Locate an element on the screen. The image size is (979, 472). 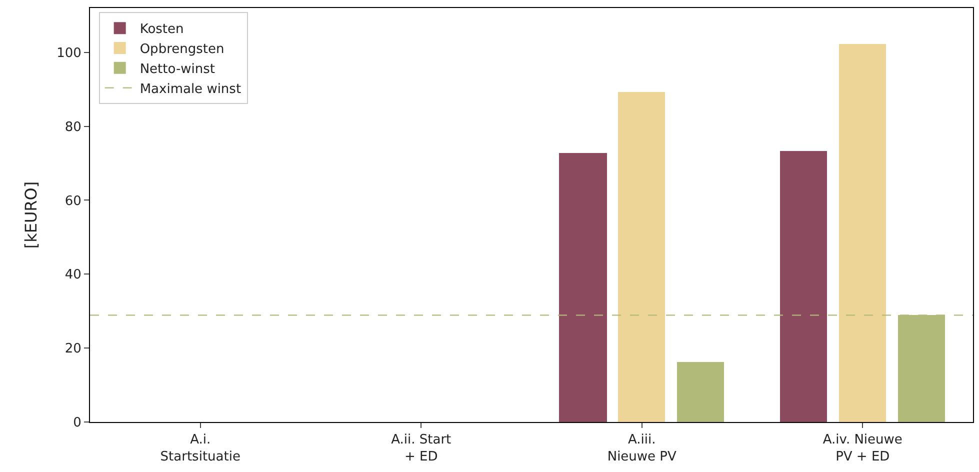
x-tick-label: A.iv. Nieuwe PV + ED is located at coordinates (862, 448).